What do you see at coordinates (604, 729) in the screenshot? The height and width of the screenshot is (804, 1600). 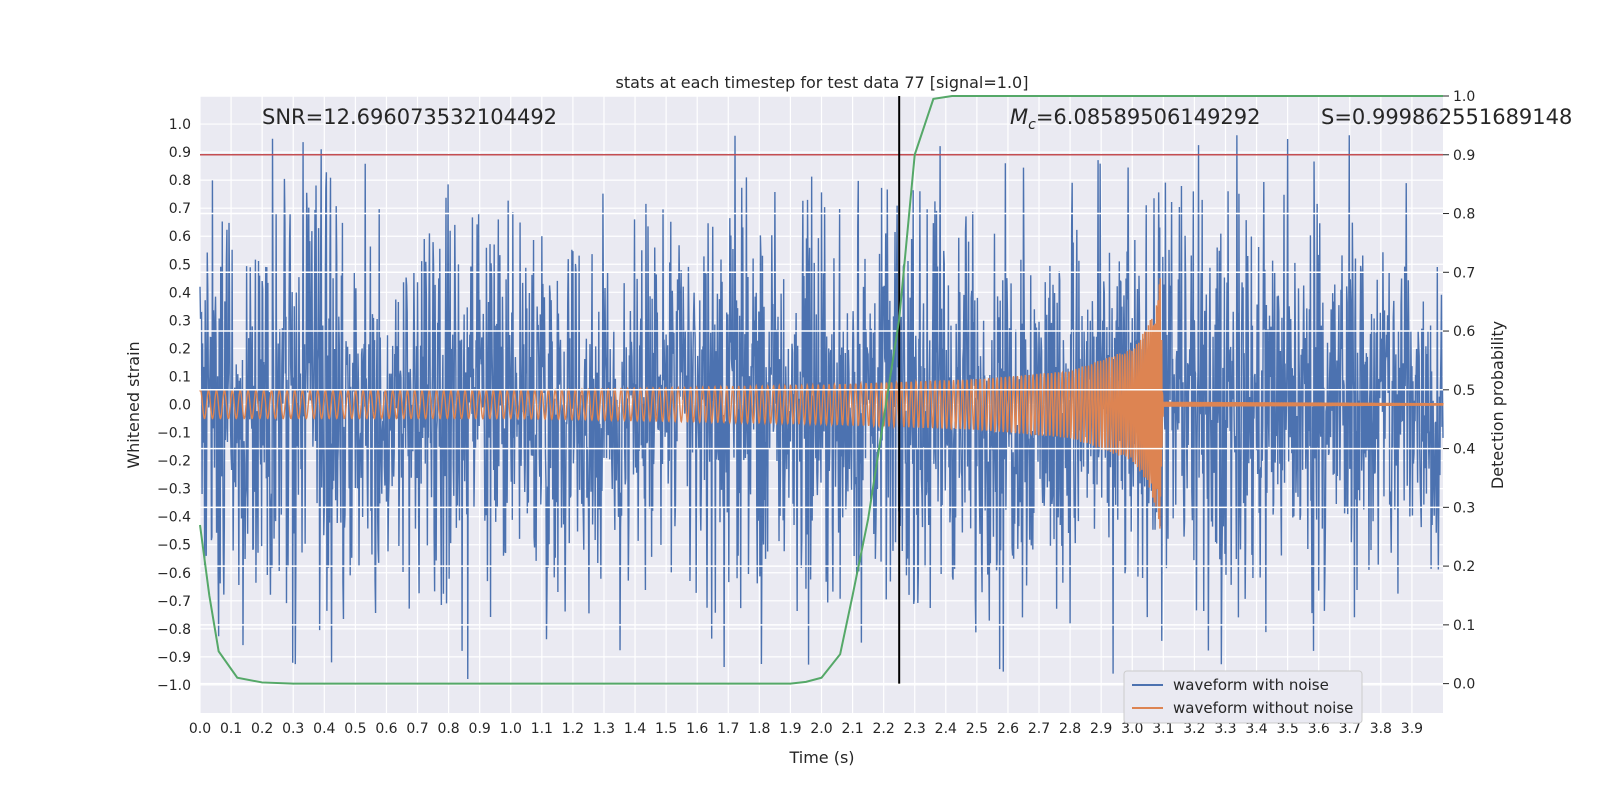 I see `x-tick-label: 1.3` at bounding box center [604, 729].